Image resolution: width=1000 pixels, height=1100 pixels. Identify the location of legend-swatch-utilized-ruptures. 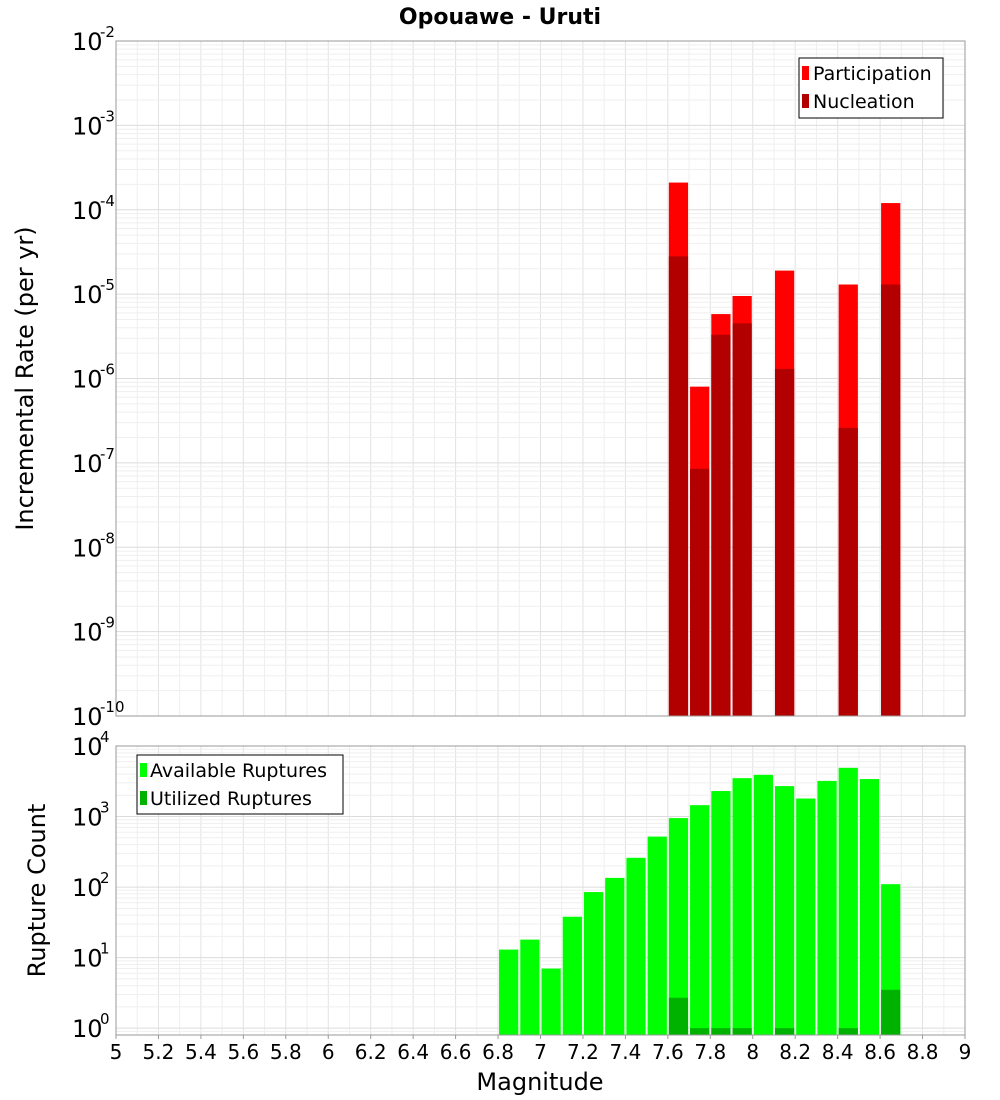
(143, 798).